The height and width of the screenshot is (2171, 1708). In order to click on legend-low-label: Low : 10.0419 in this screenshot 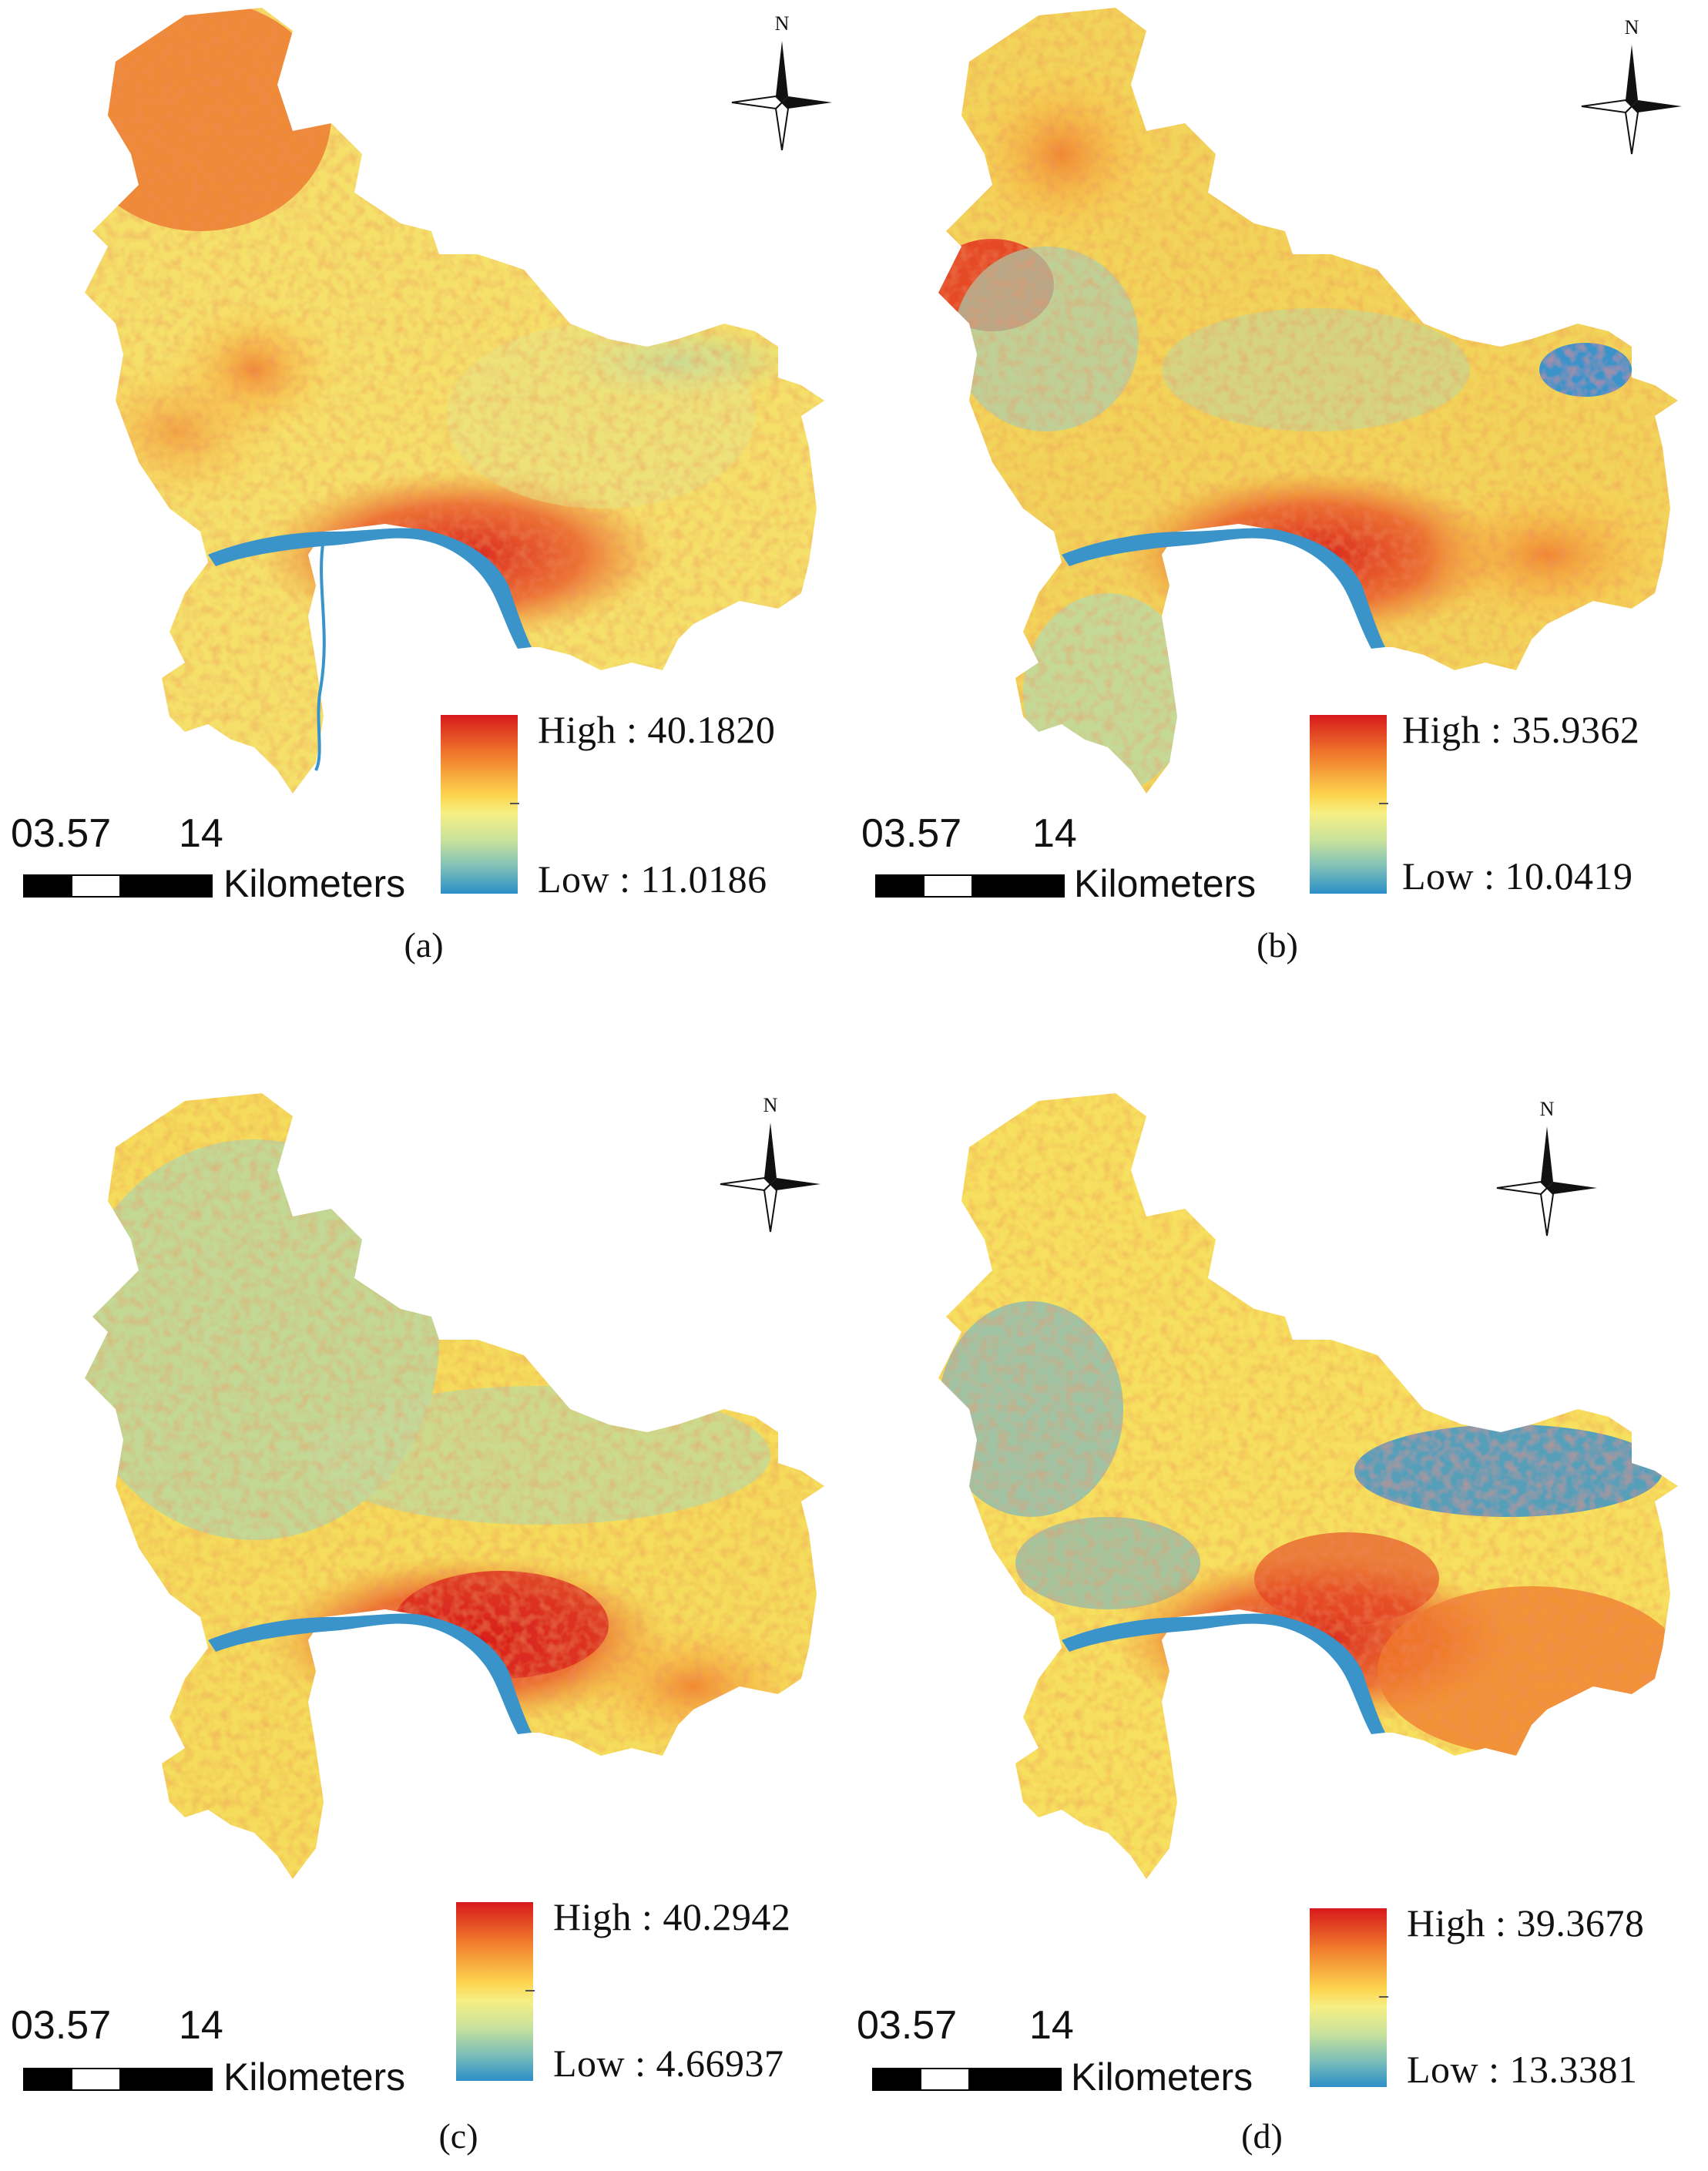, I will do `click(1517, 876)`.